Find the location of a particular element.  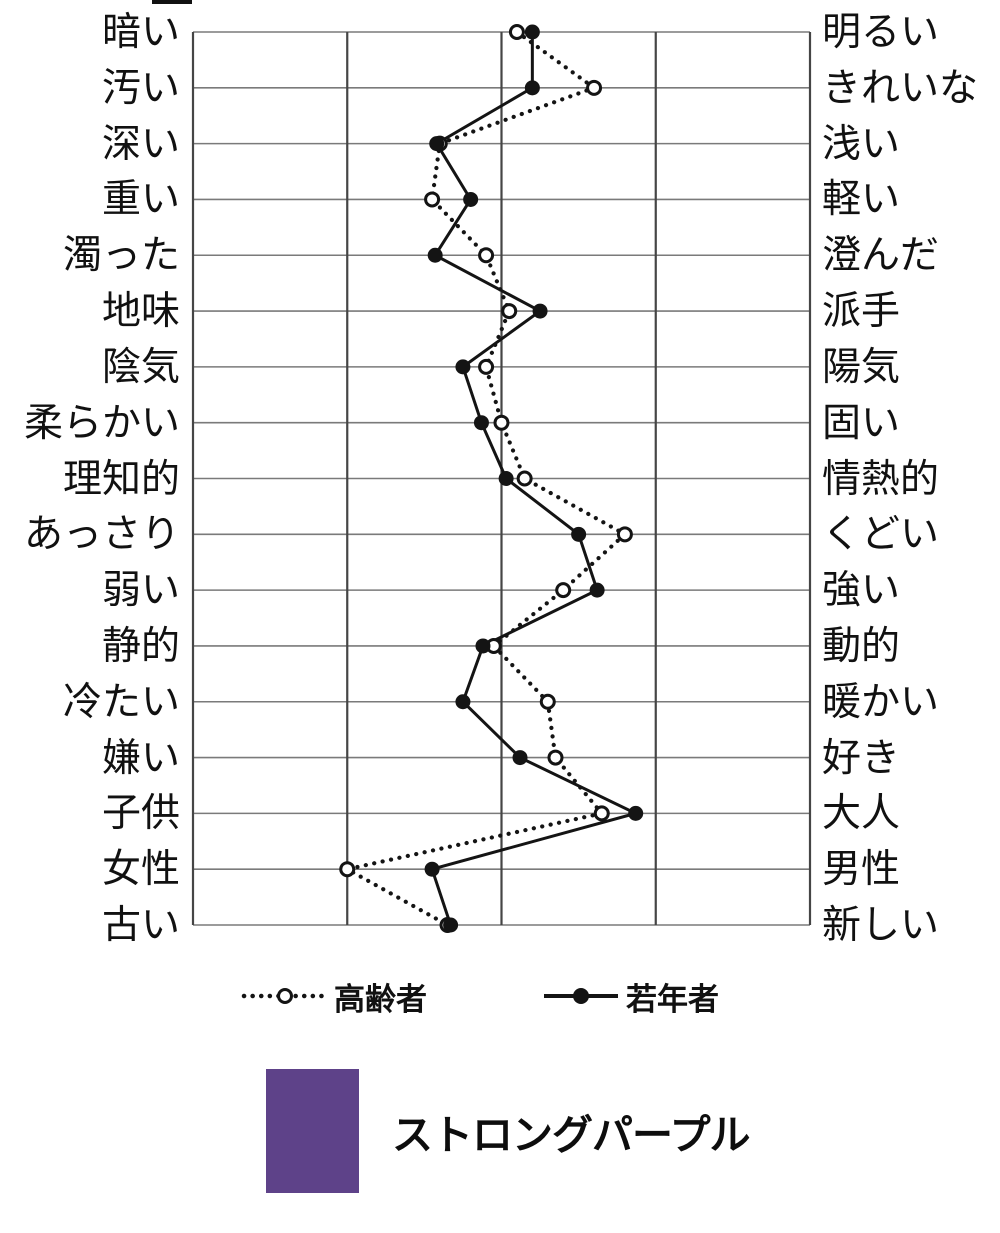

axis-label-right: 軽い is located at coordinates (861, 200).